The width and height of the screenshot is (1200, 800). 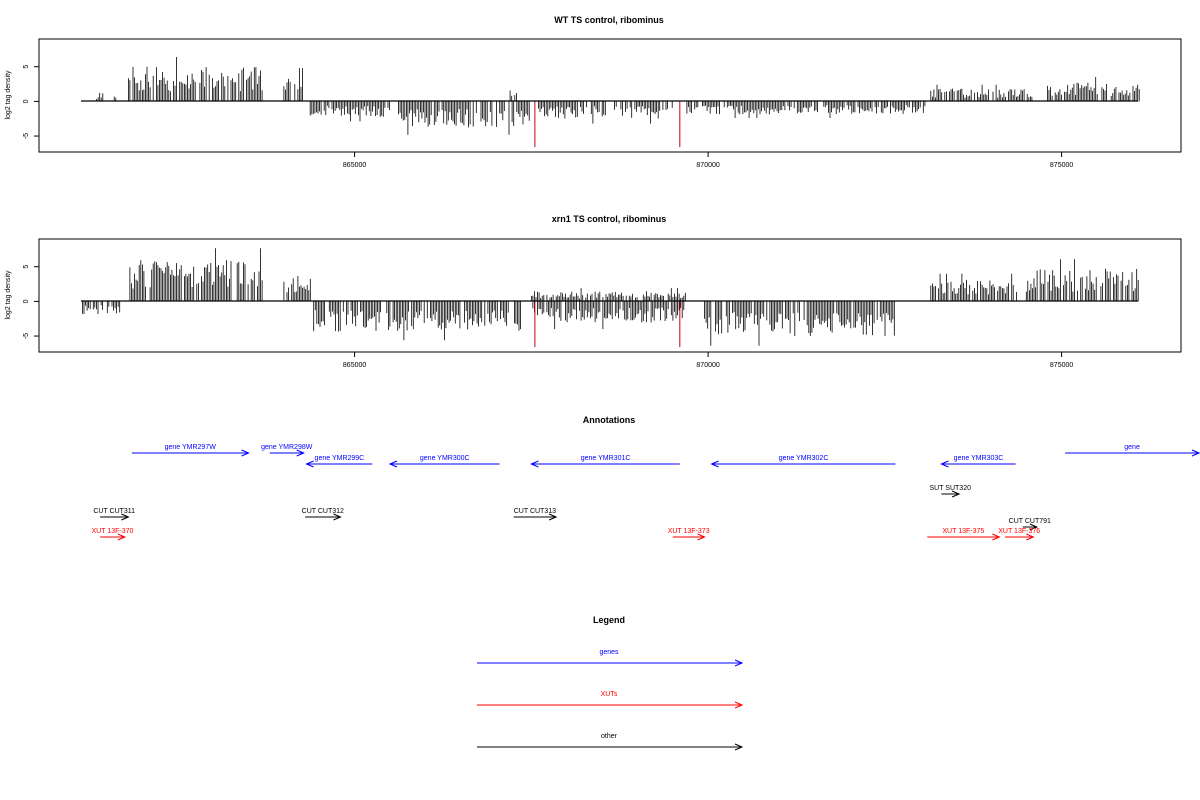 What do you see at coordinates (708, 160) in the screenshot?
I see `wt-x-axis: 865000 870000 875000` at bounding box center [708, 160].